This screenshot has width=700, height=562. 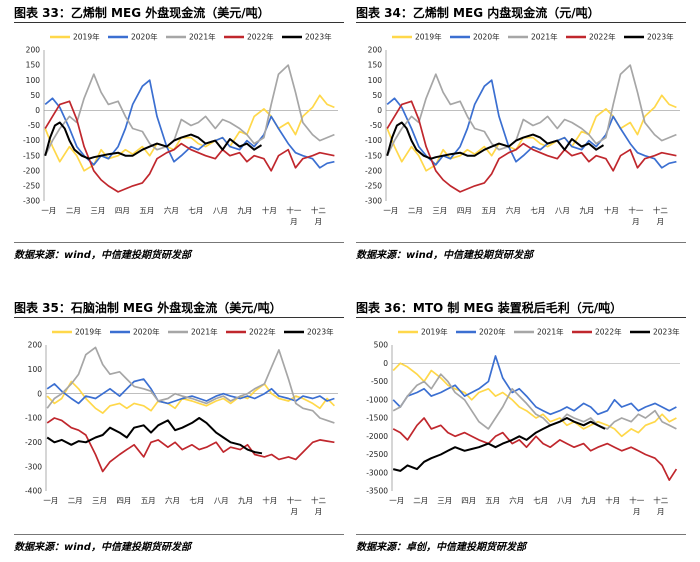 I want to click on x-tick-label: 八月, so click(x=562, y=210).